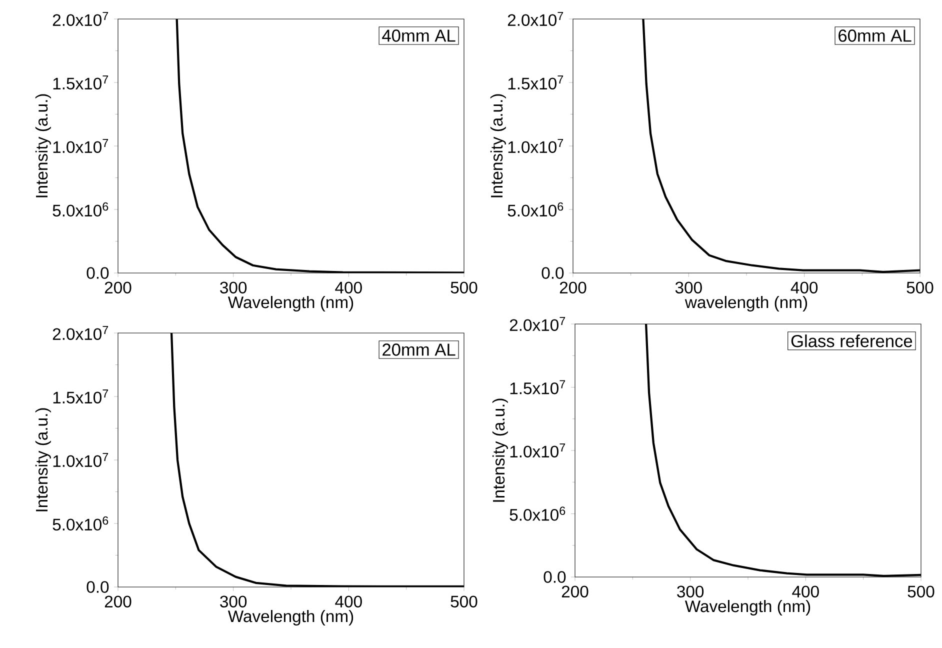 This screenshot has height=648, width=942. I want to click on annotation: 60mm AL, so click(875, 36).